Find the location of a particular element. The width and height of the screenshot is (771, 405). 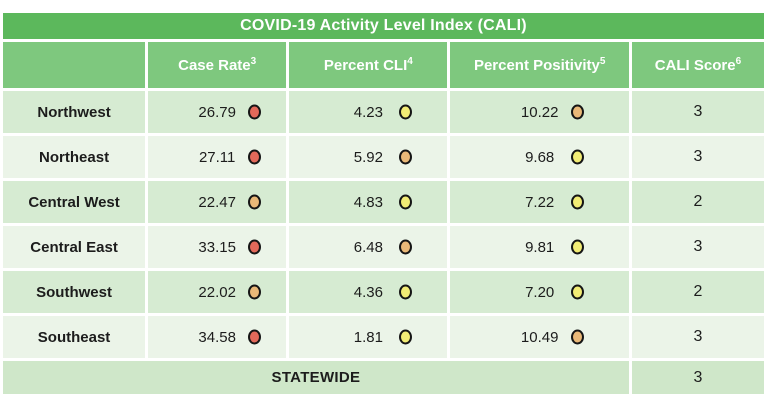

percent-positivity-column-header: Percent Positivity5 is located at coordinates (539, 65).